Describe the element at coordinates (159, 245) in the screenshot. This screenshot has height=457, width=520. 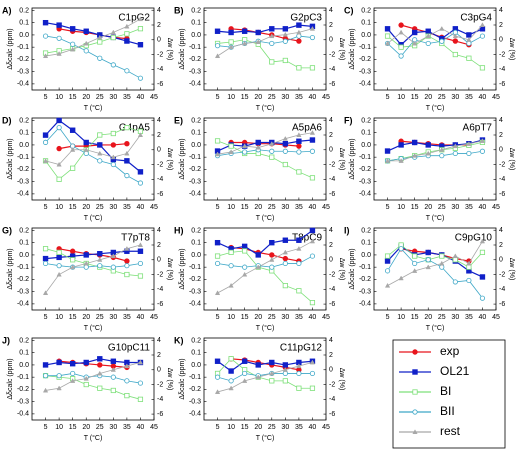
I see `y2-tick-label: 2` at that location.